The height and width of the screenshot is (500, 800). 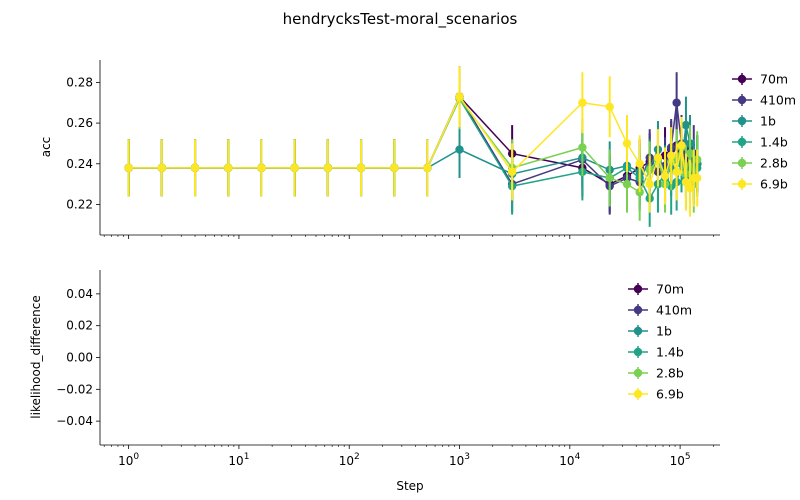 What do you see at coordinates (79, 123) in the screenshot?
I see `acc-y-tick-label: 0.26` at bounding box center [79, 123].